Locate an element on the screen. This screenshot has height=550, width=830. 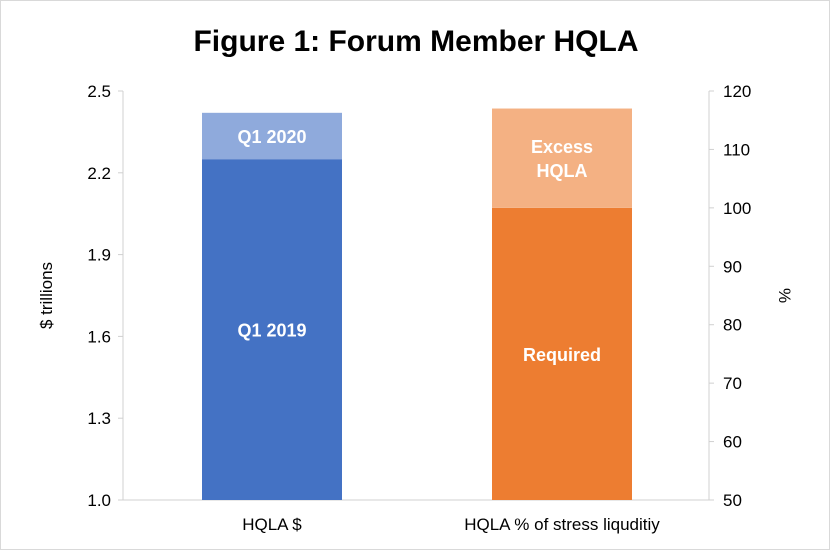
bar-segment-label: Q1 2020 is located at coordinates (271, 137).